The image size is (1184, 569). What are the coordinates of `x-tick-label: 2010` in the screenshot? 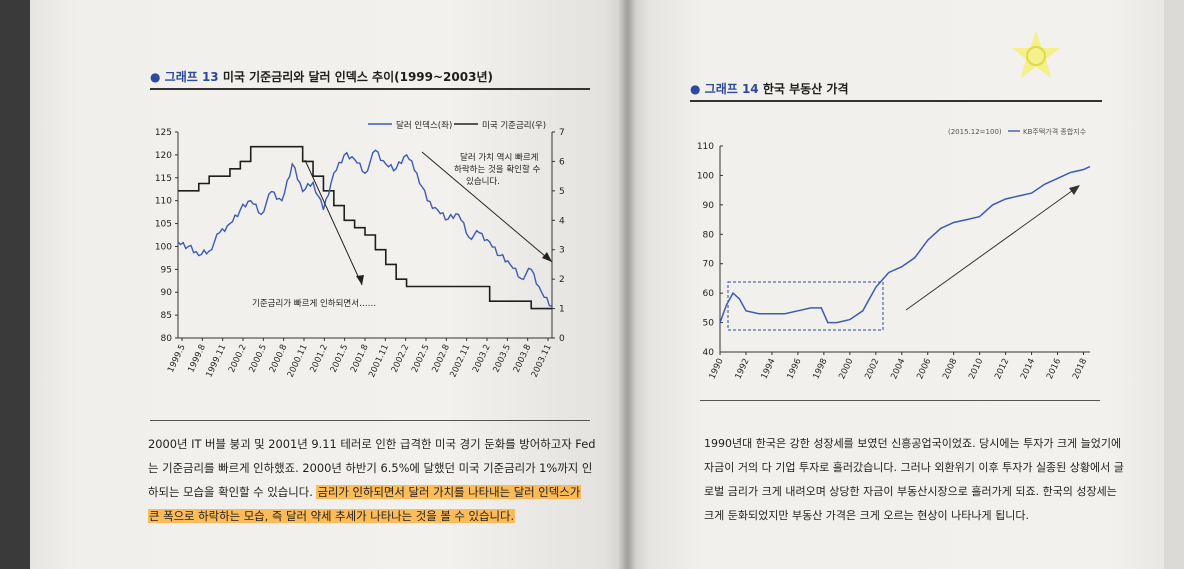 It's located at (976, 369).